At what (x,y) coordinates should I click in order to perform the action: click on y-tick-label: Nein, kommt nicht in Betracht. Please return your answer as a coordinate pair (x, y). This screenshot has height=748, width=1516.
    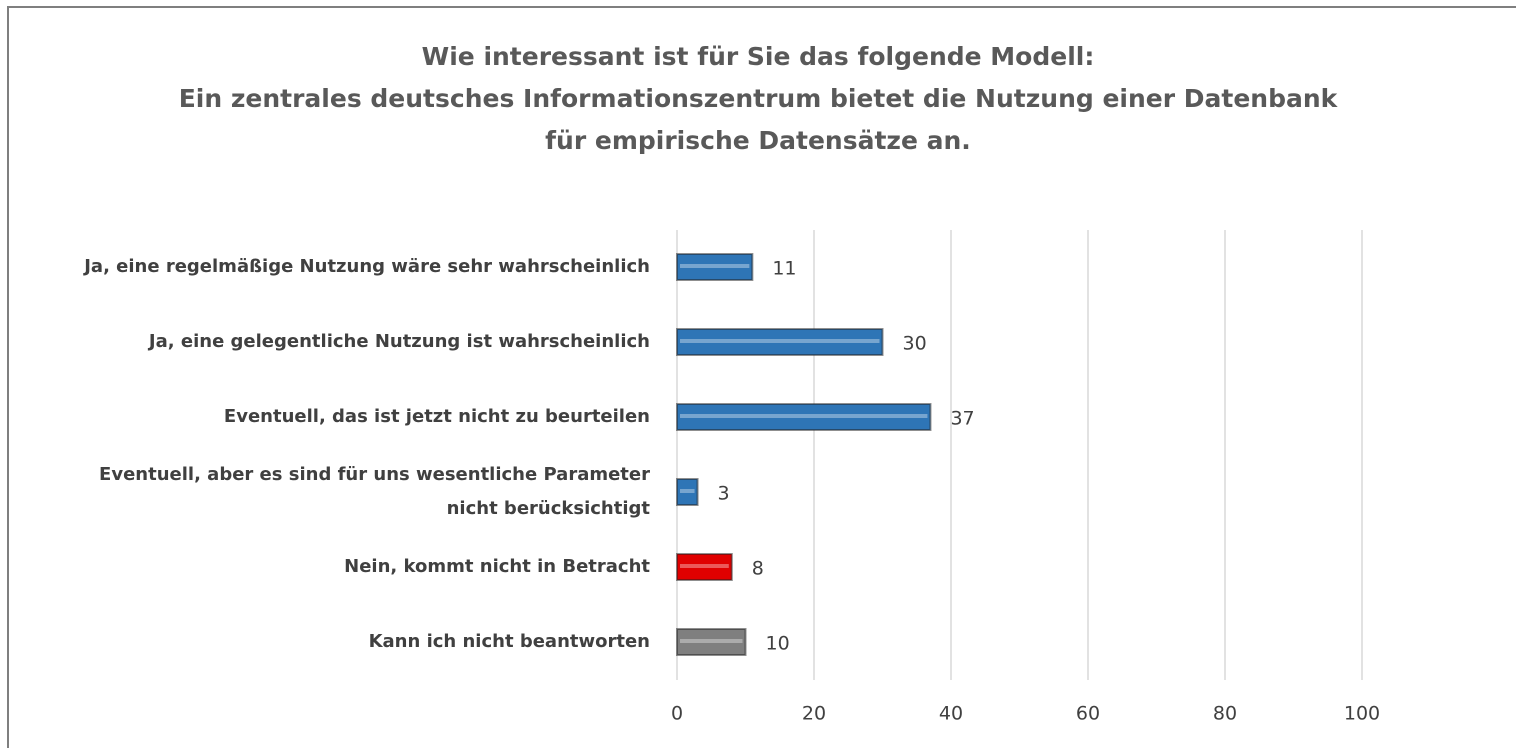
    Looking at the image, I should click on (497, 566).